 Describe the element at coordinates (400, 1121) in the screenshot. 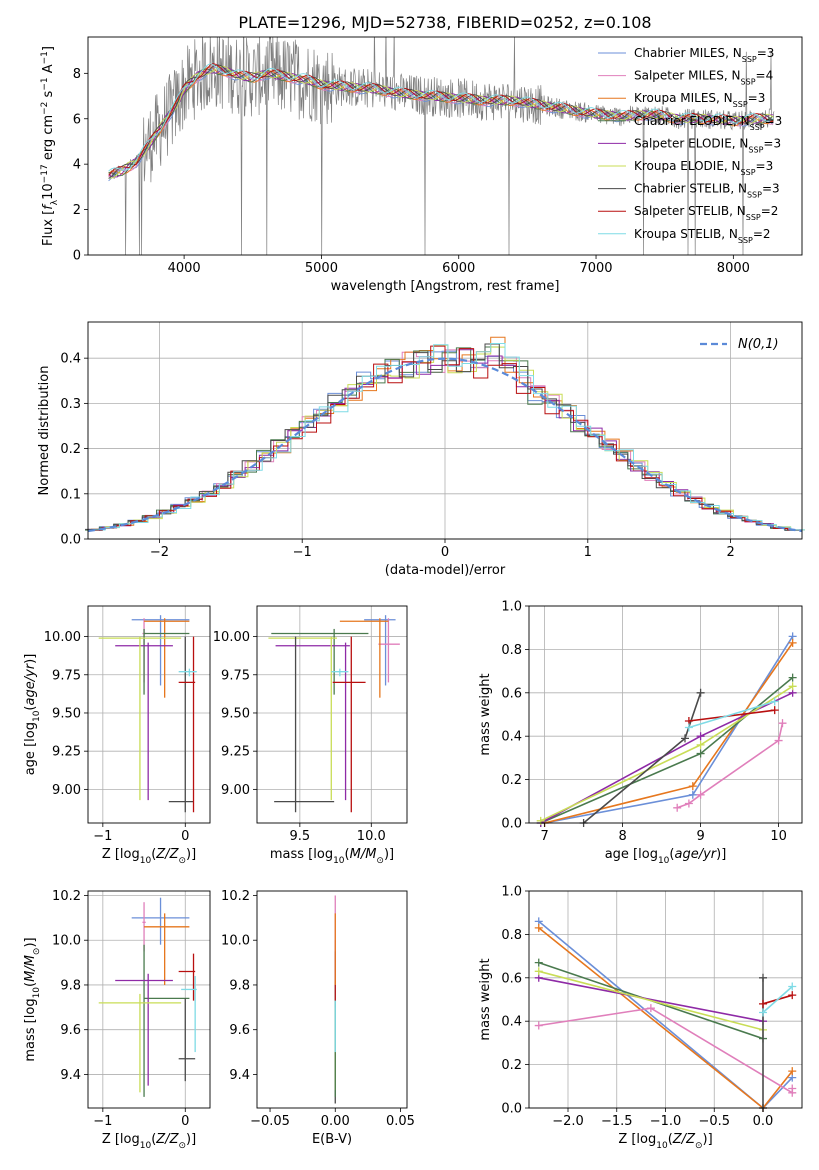

I see `x-tick-label: 0.05` at that location.